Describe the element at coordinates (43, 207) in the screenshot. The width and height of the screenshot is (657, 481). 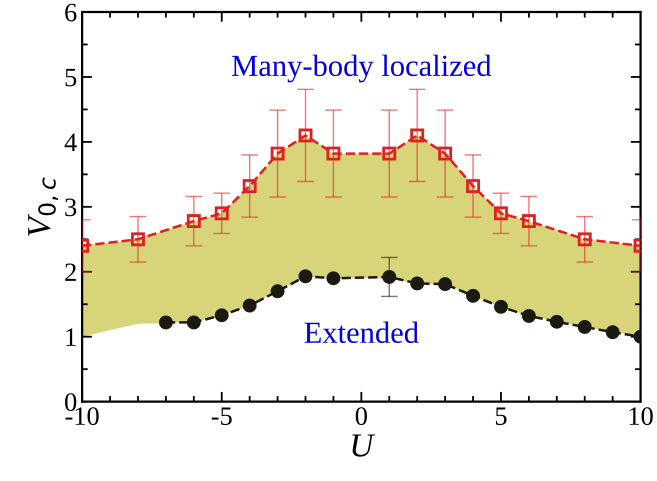
I see `y-axis-title: V$_{0,c}$` at that location.